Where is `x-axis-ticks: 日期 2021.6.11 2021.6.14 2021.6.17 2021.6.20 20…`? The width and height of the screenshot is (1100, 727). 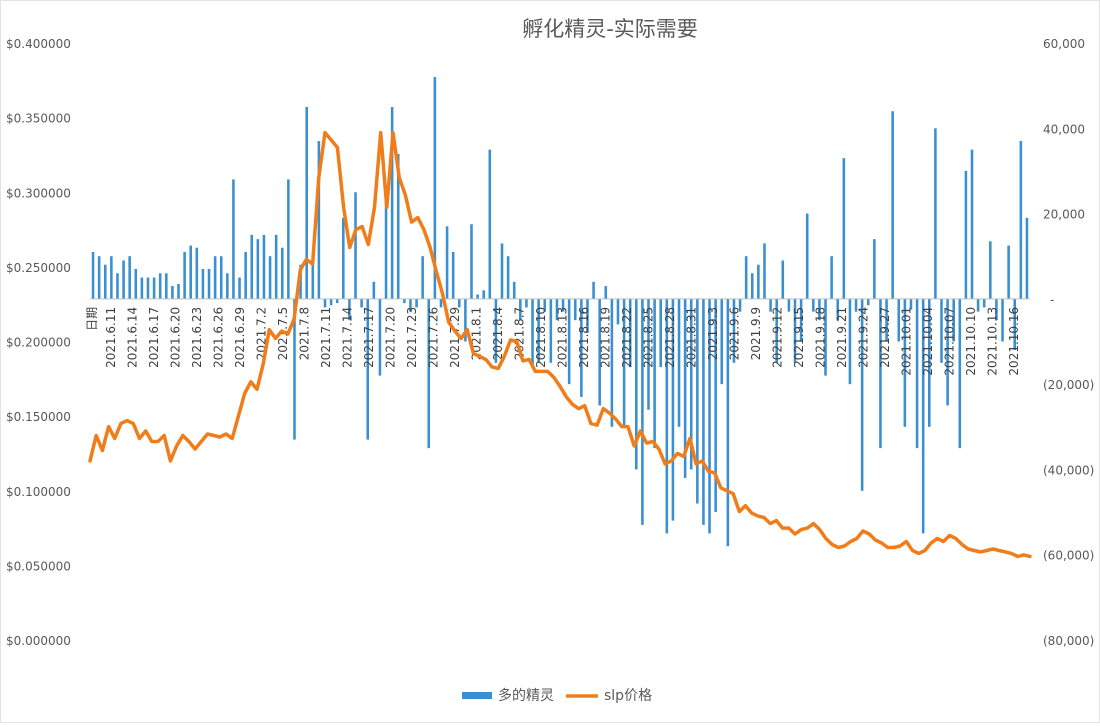
x-axis-ticks: 日期 2021.6.11 2021.6.14 2021.6.17 2021.6.20 20… is located at coordinates (553, 341).